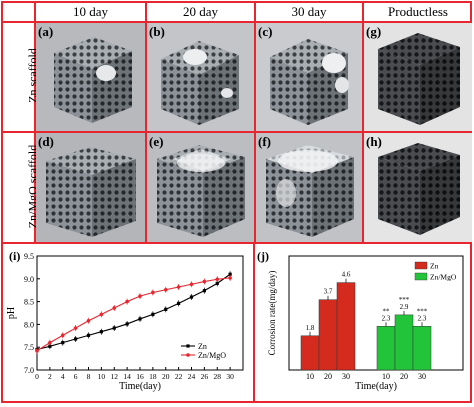  What do you see at coordinates (90, 11) in the screenshot?
I see `column-header-10-day: 10 day` at bounding box center [90, 11].